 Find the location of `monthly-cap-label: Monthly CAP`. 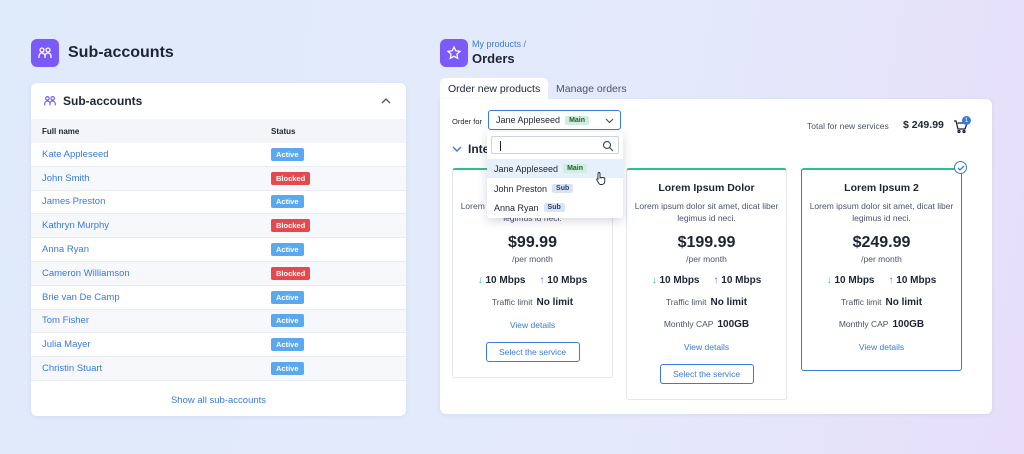

monthly-cap-label: Monthly CAP is located at coordinates (863, 324).